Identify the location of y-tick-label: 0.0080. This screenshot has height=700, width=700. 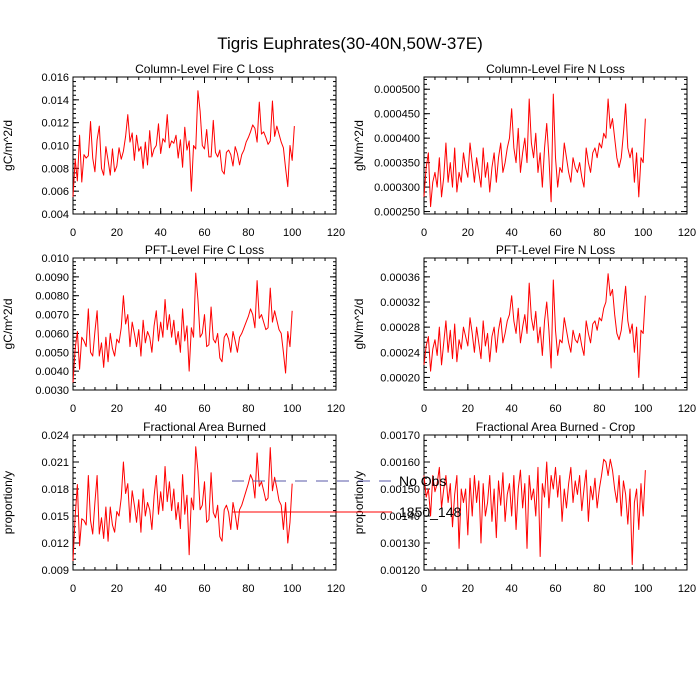
(52, 297).